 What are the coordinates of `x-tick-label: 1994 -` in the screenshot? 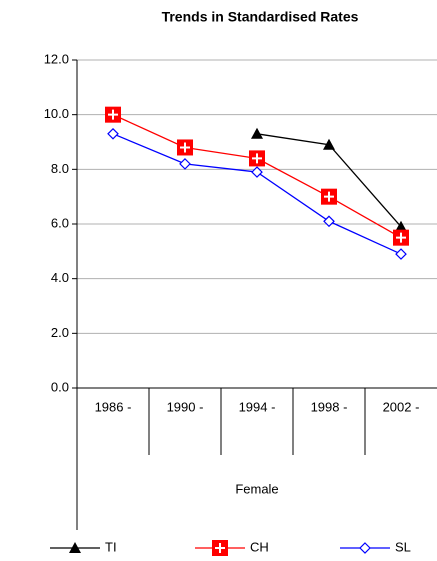 It's located at (257, 406).